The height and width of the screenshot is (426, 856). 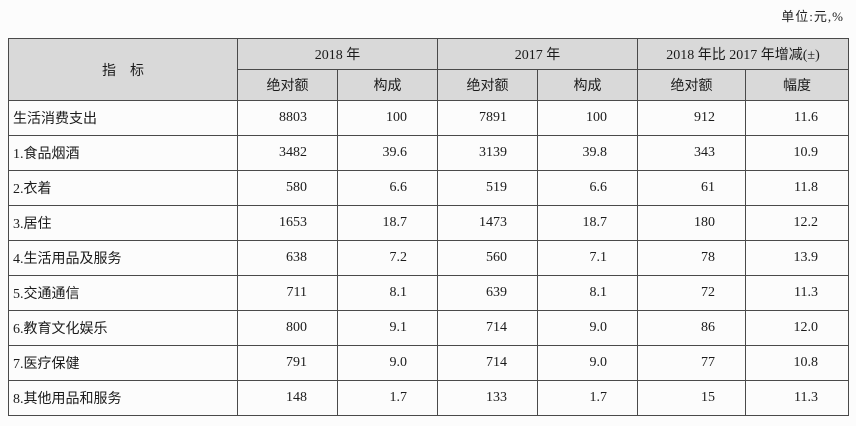 I want to click on value-cell: 560, so click(x=487, y=258).